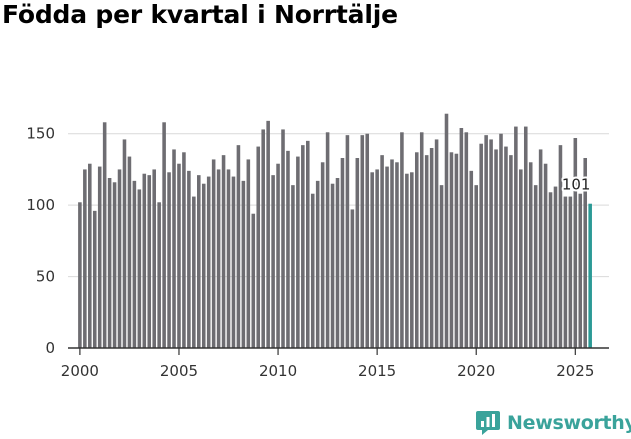 The image size is (631, 439). What do you see at coordinates (179, 371) in the screenshot?
I see `x-tick-label: 2005` at bounding box center [179, 371].